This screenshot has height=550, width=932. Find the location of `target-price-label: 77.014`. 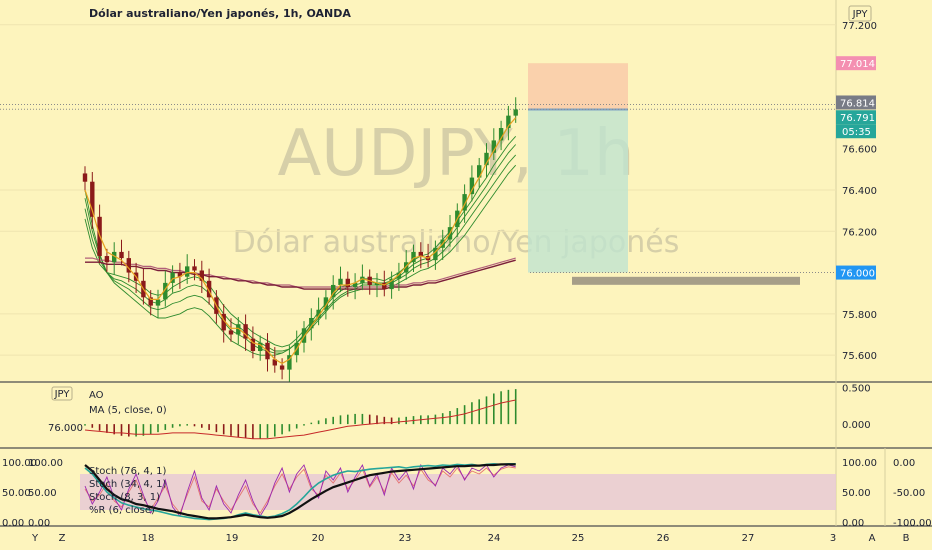

target-price-label: 77.014 is located at coordinates (857, 64).